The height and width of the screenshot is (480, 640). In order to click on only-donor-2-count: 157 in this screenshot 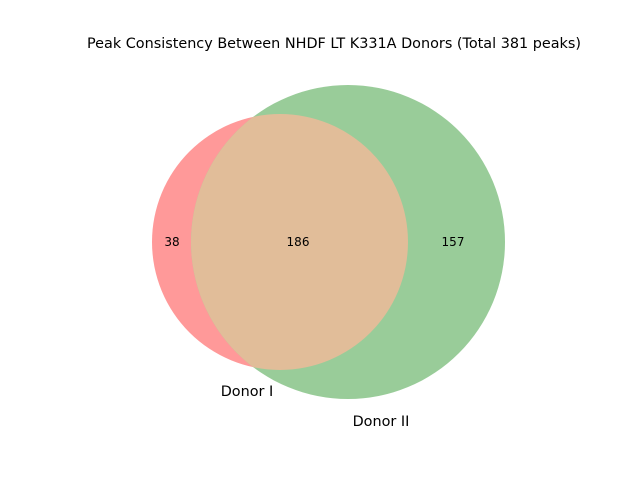, I will do `click(453, 242)`.